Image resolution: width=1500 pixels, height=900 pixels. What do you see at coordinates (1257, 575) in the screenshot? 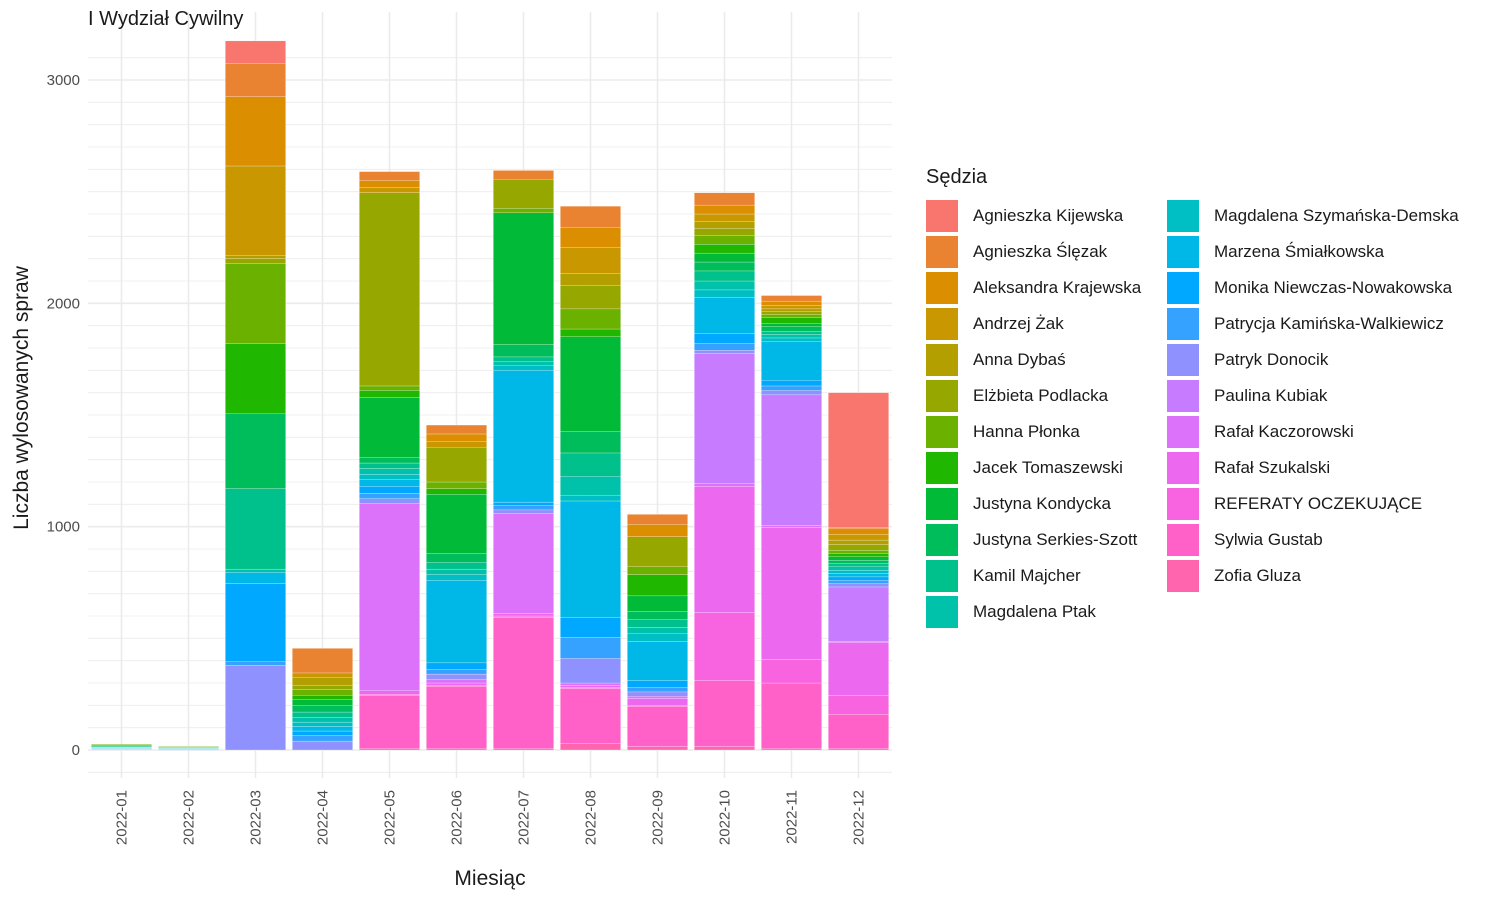
I see `legend-label: Zofia Gluza` at bounding box center [1257, 575].